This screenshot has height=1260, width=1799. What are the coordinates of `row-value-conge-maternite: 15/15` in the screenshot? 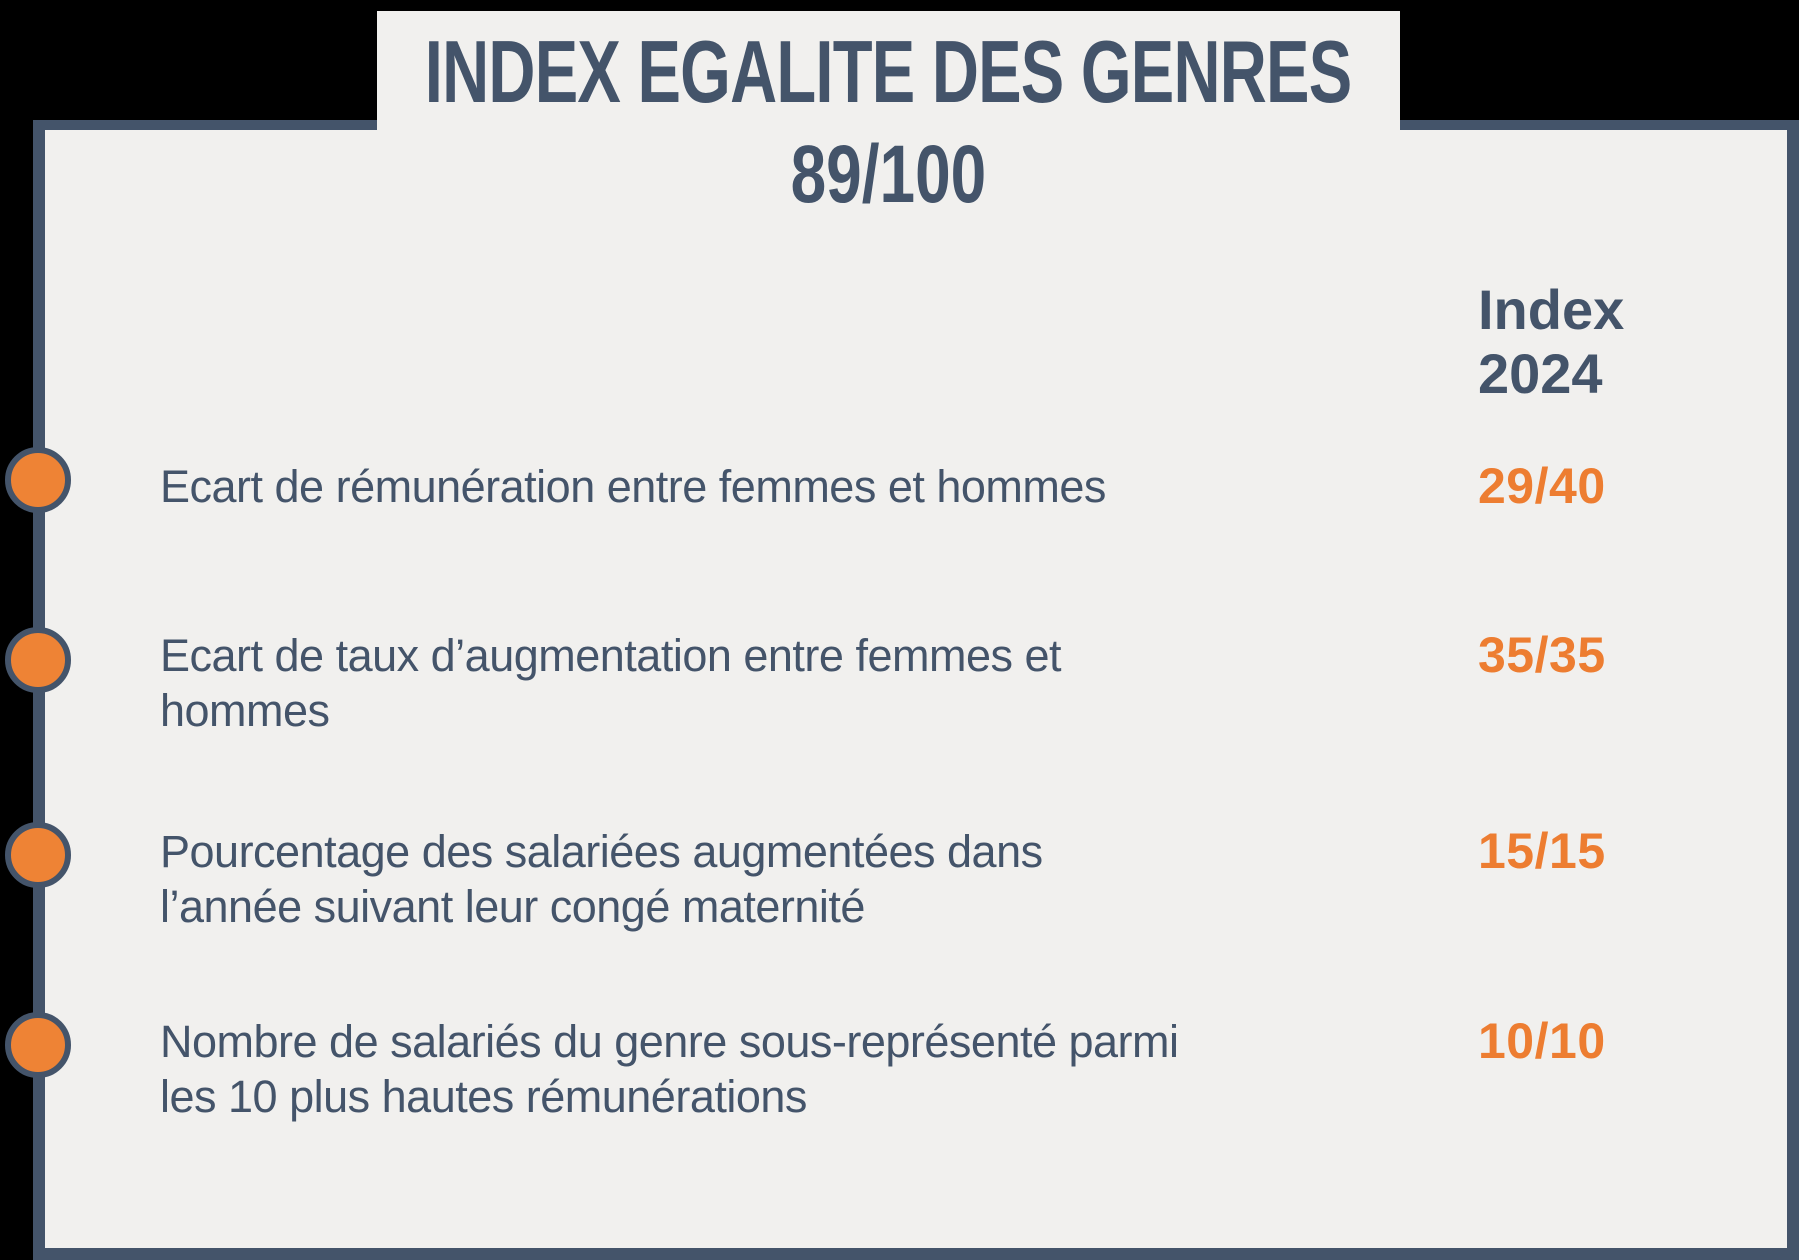 It's located at (1542, 851).